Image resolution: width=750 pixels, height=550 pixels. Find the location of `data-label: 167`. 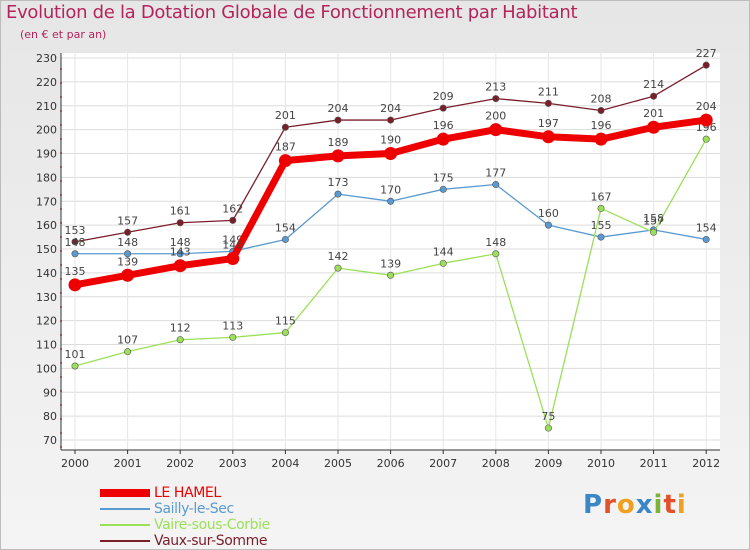

data-label: 167 is located at coordinates (601, 196).